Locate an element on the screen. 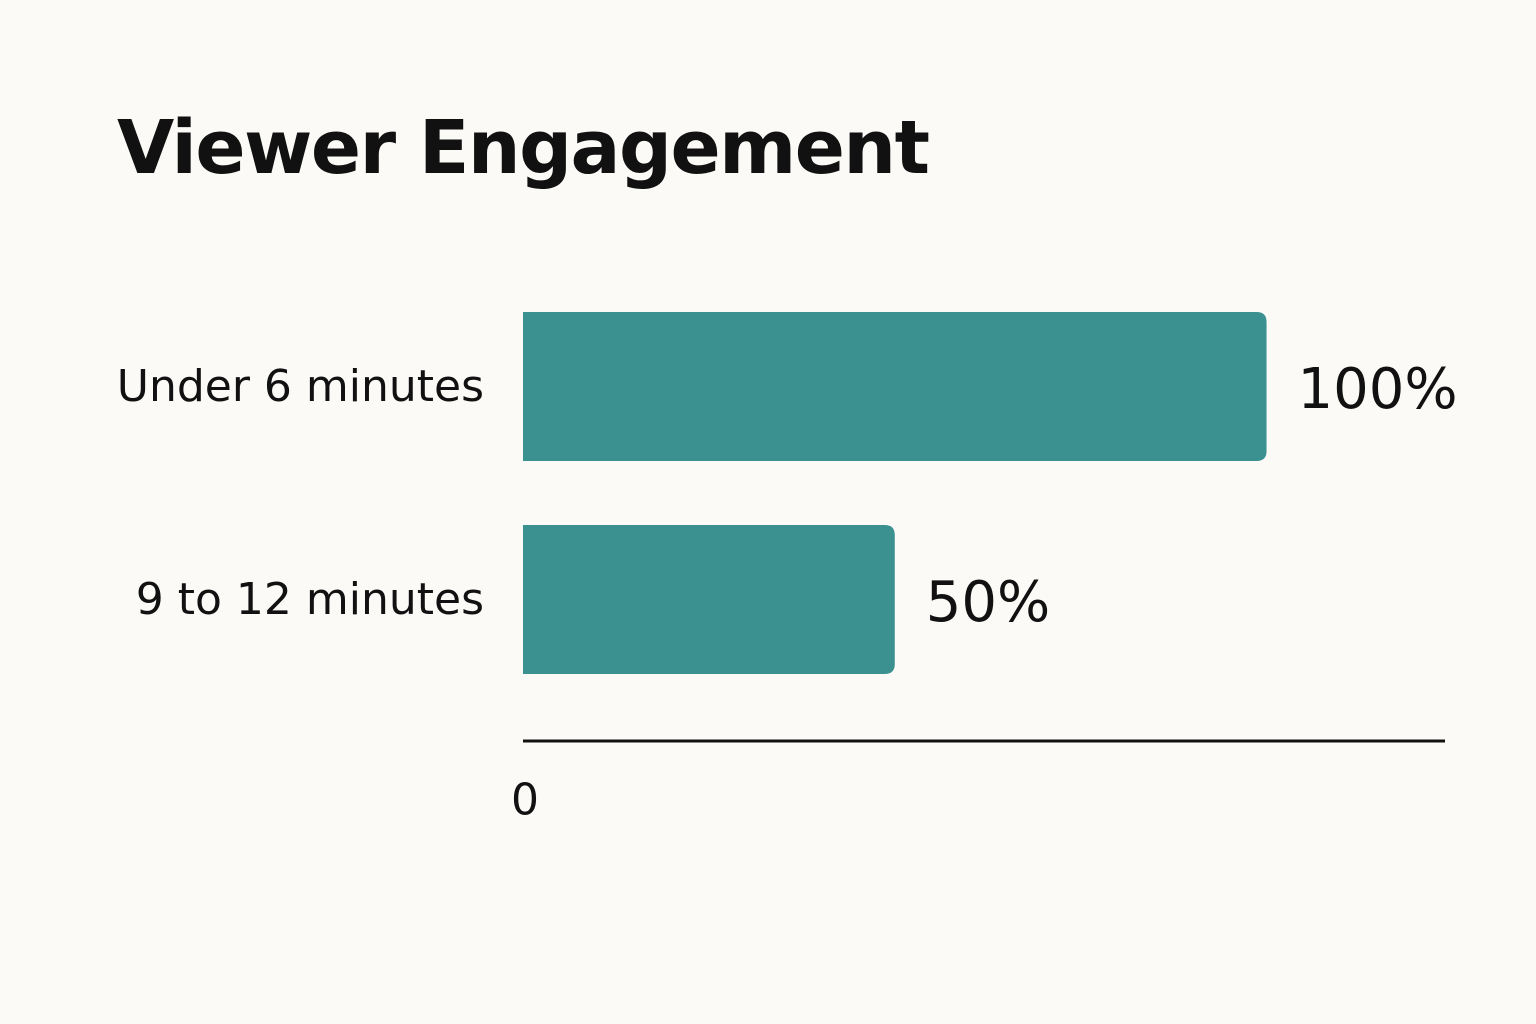 The height and width of the screenshot is (1024, 1536). chart-title: Viewer Engagement is located at coordinates (523, 148).